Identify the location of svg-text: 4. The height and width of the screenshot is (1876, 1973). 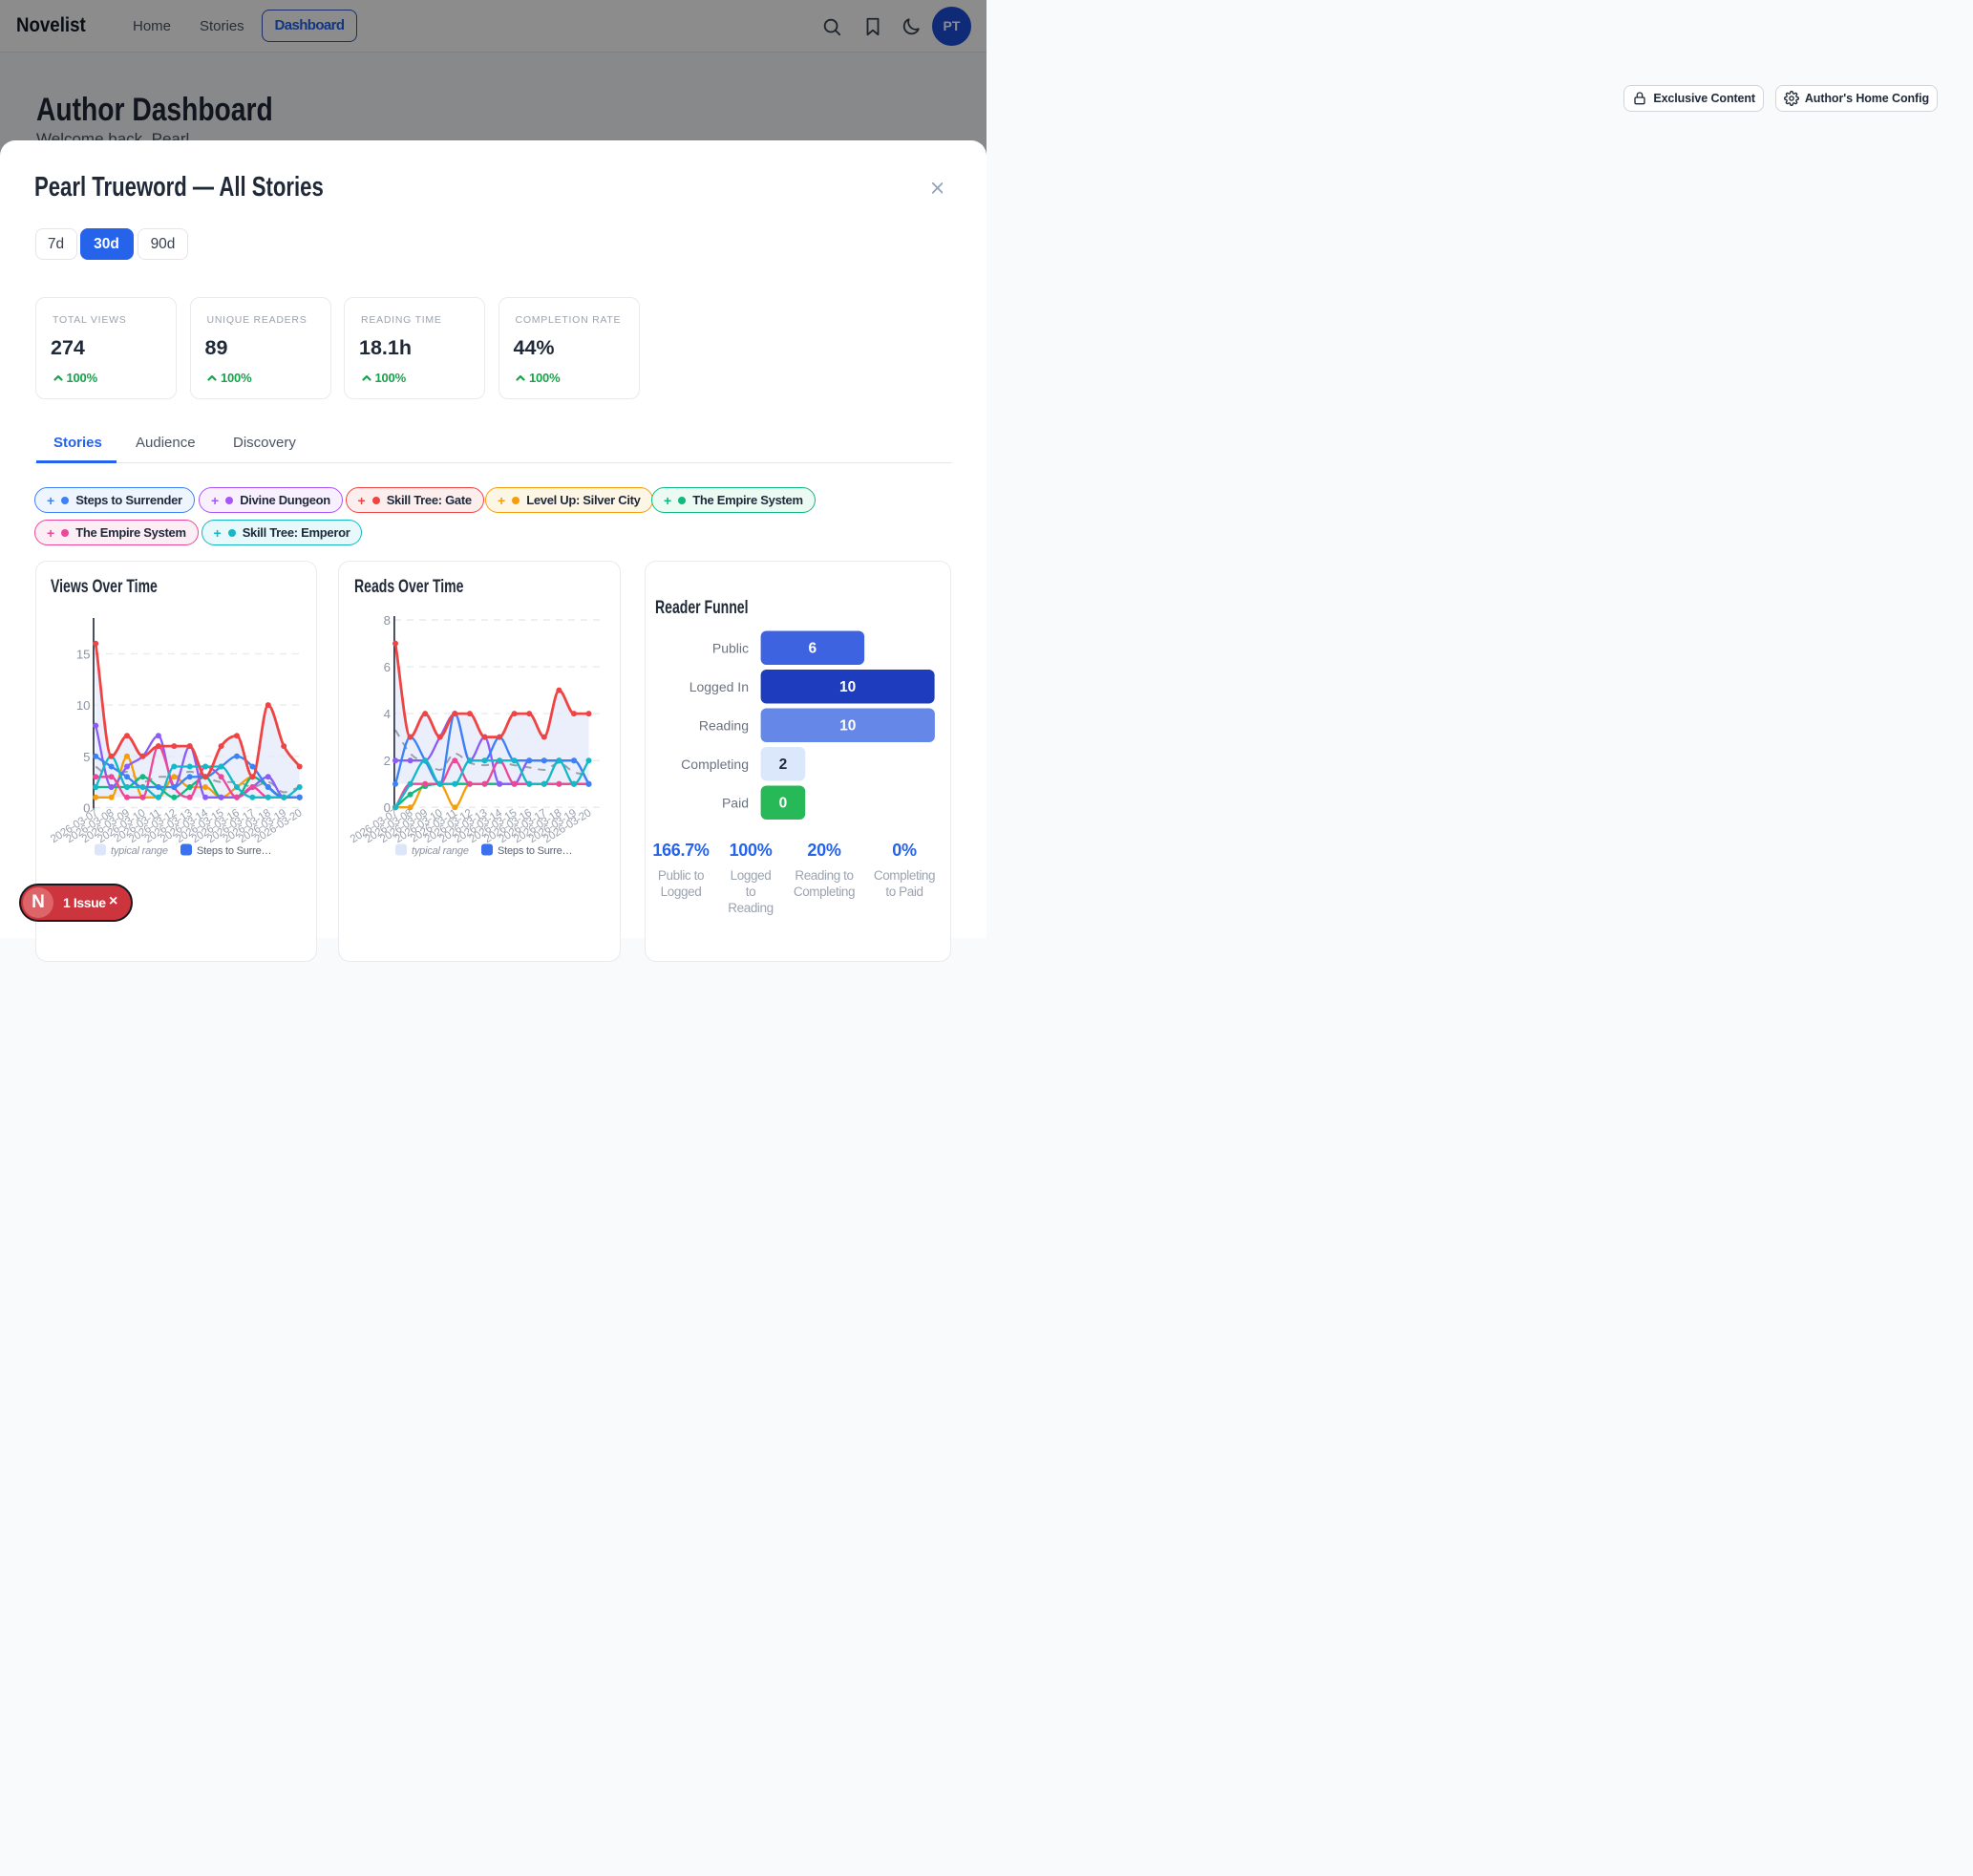
(387, 714).